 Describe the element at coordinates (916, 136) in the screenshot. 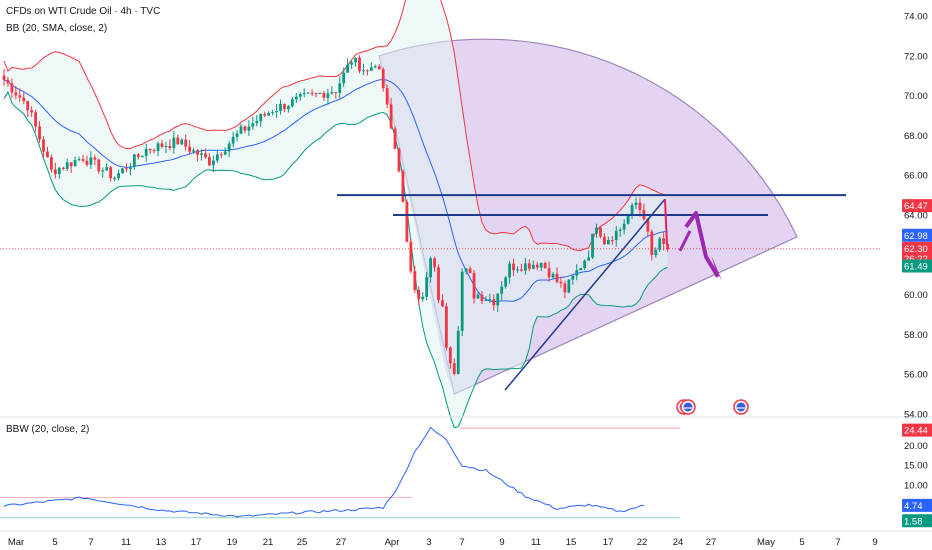

I see `price-tick-label: 68.00` at that location.